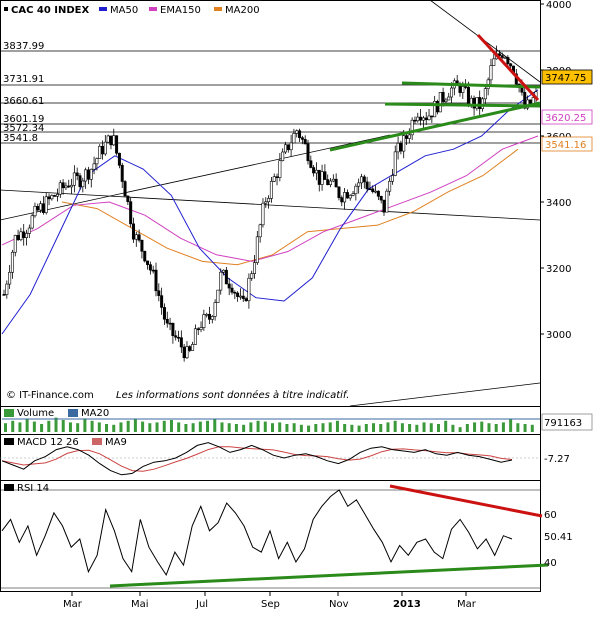 The width and height of the screenshot is (607, 619). I want to click on level-label-5: 3572.34, so click(23, 128).